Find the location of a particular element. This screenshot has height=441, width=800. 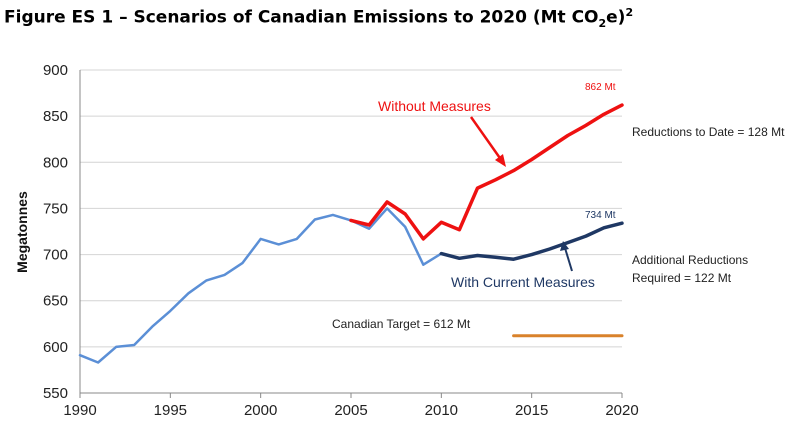

series-line-with-current-measures is located at coordinates (531, 241).